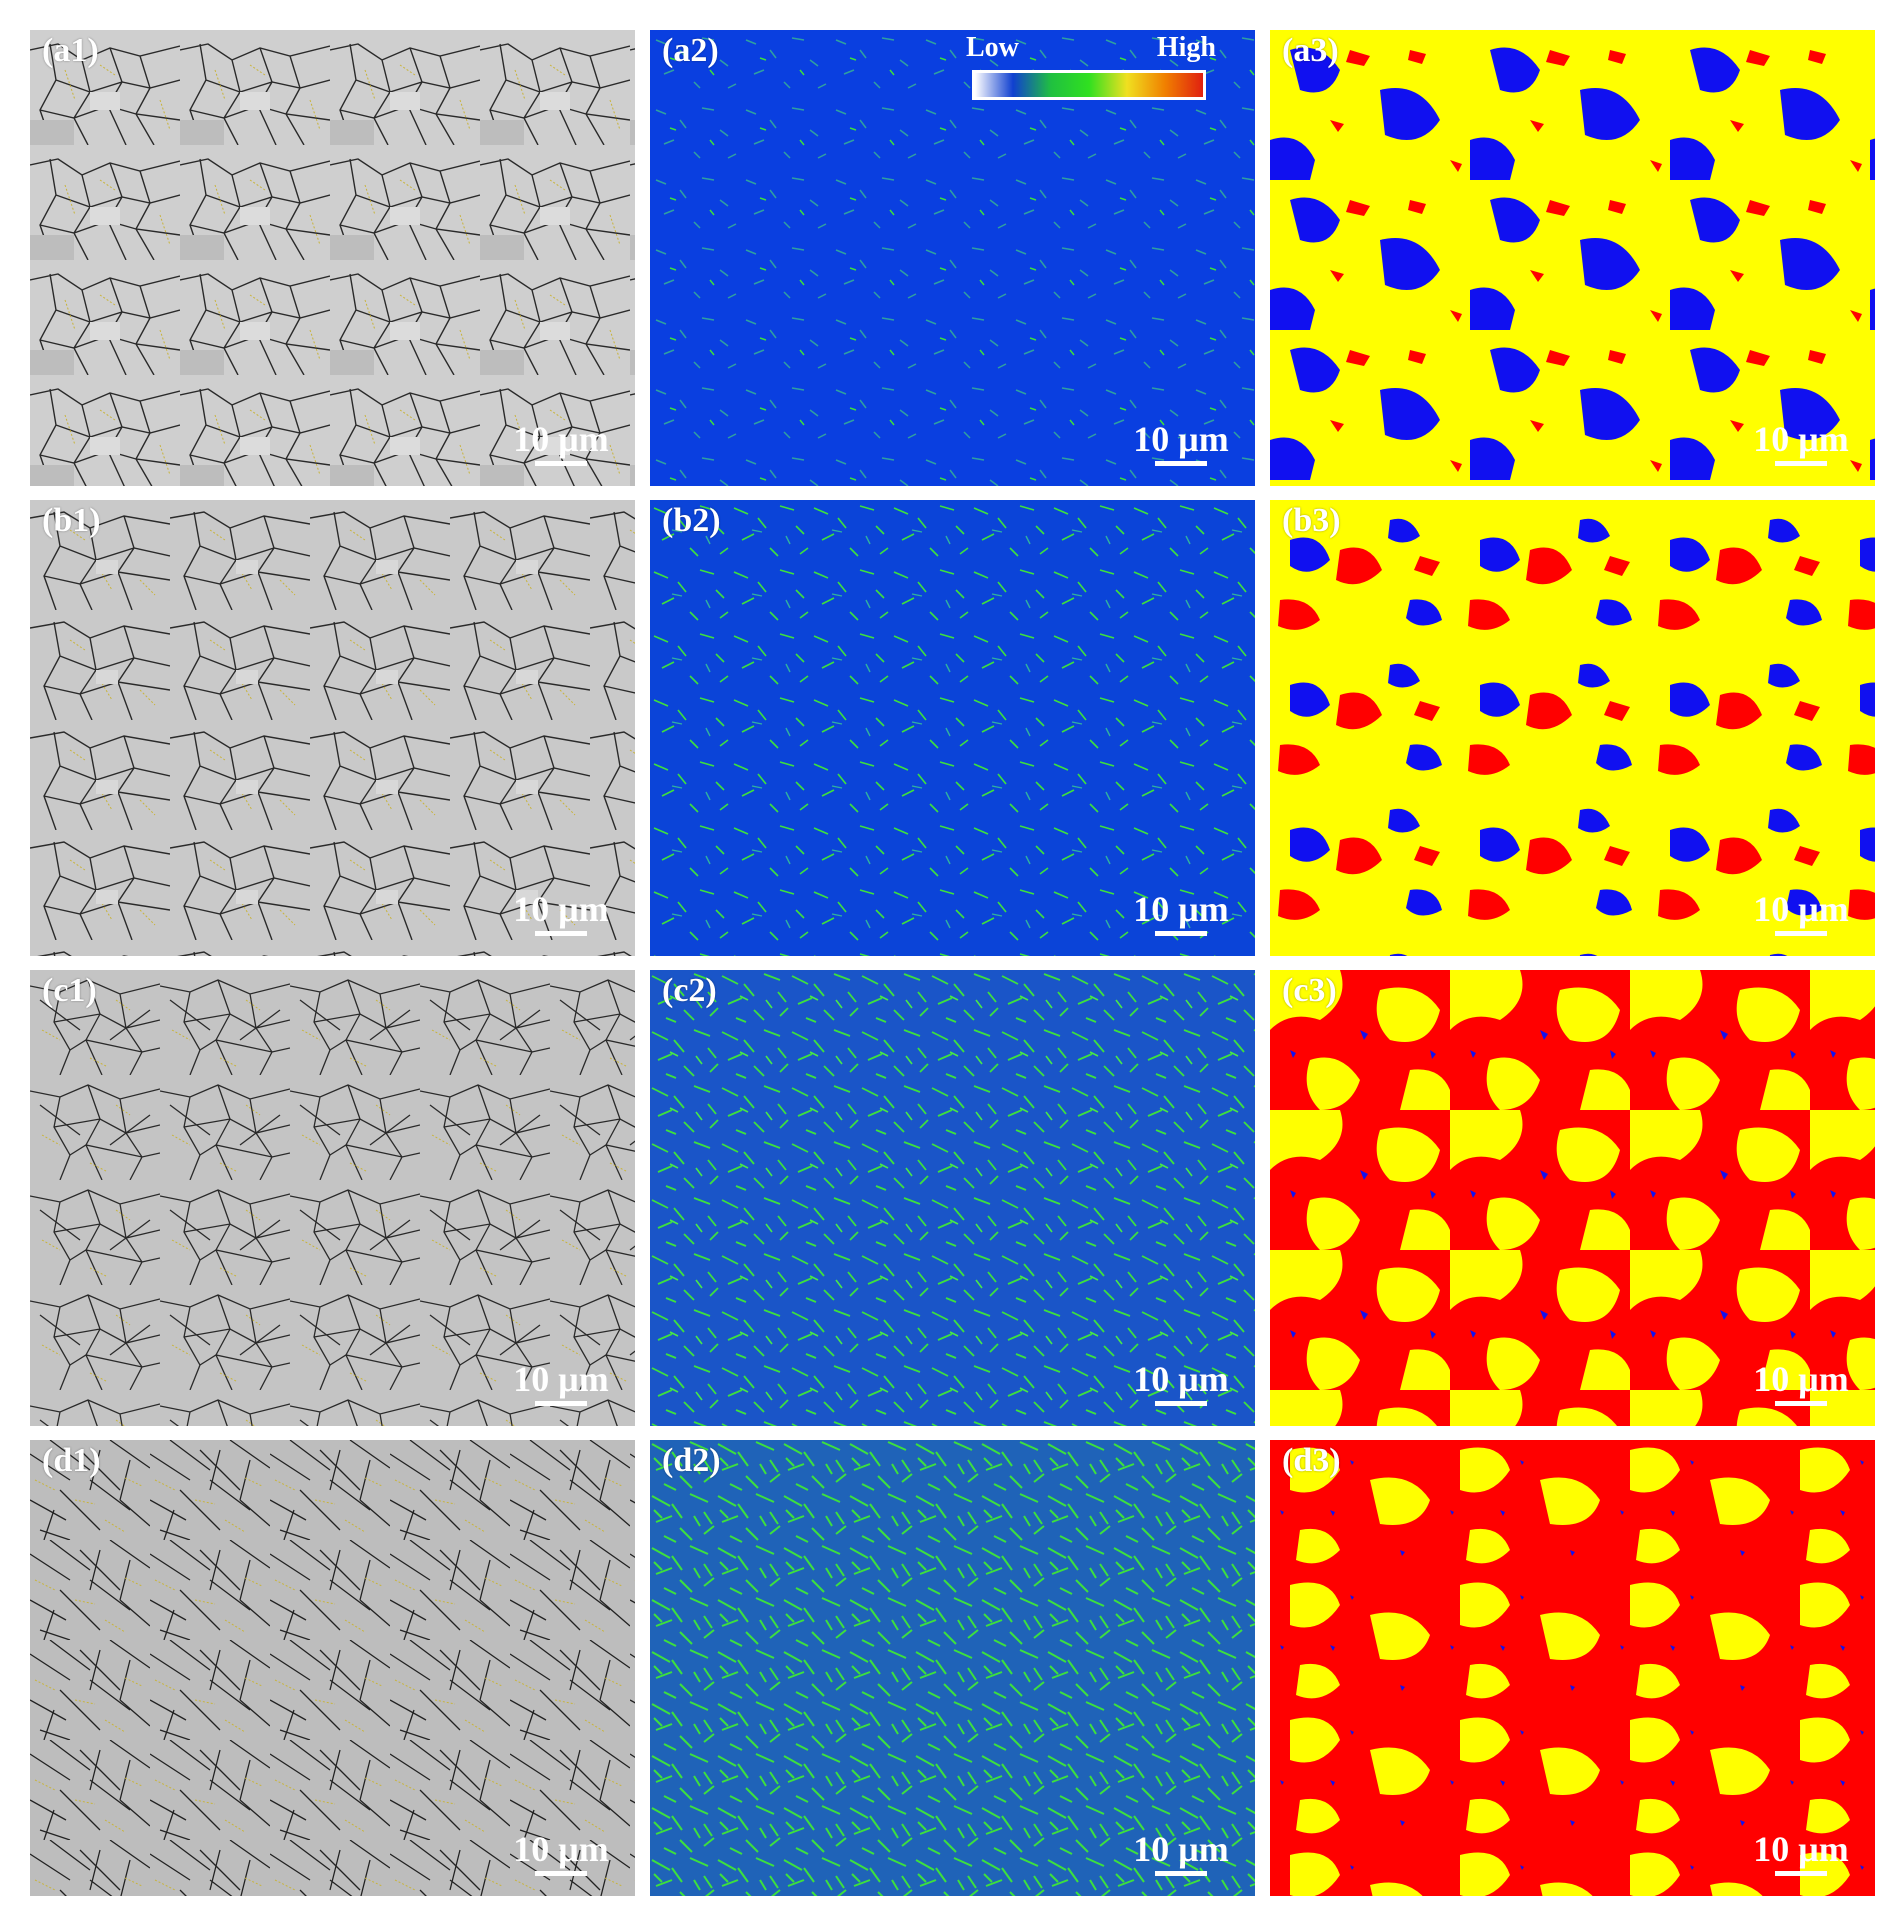 The width and height of the screenshot is (1901, 1922). I want to click on panel-a3-phase-map: (a3) 10 μm, so click(1572, 258).